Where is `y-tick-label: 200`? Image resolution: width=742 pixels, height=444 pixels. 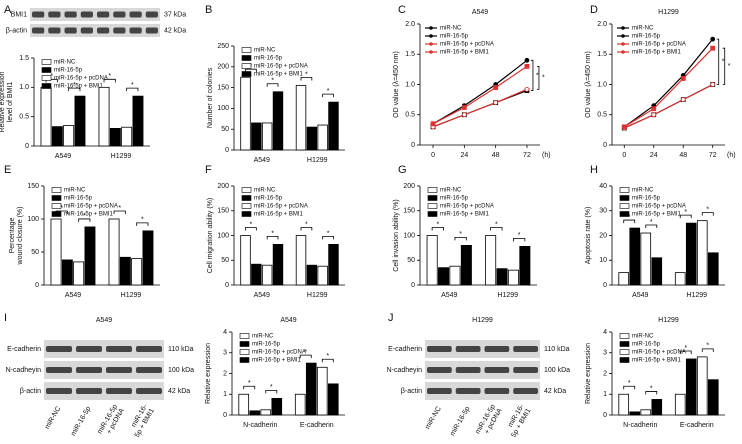
y-tick-label: 200 is located at coordinates (223, 186).